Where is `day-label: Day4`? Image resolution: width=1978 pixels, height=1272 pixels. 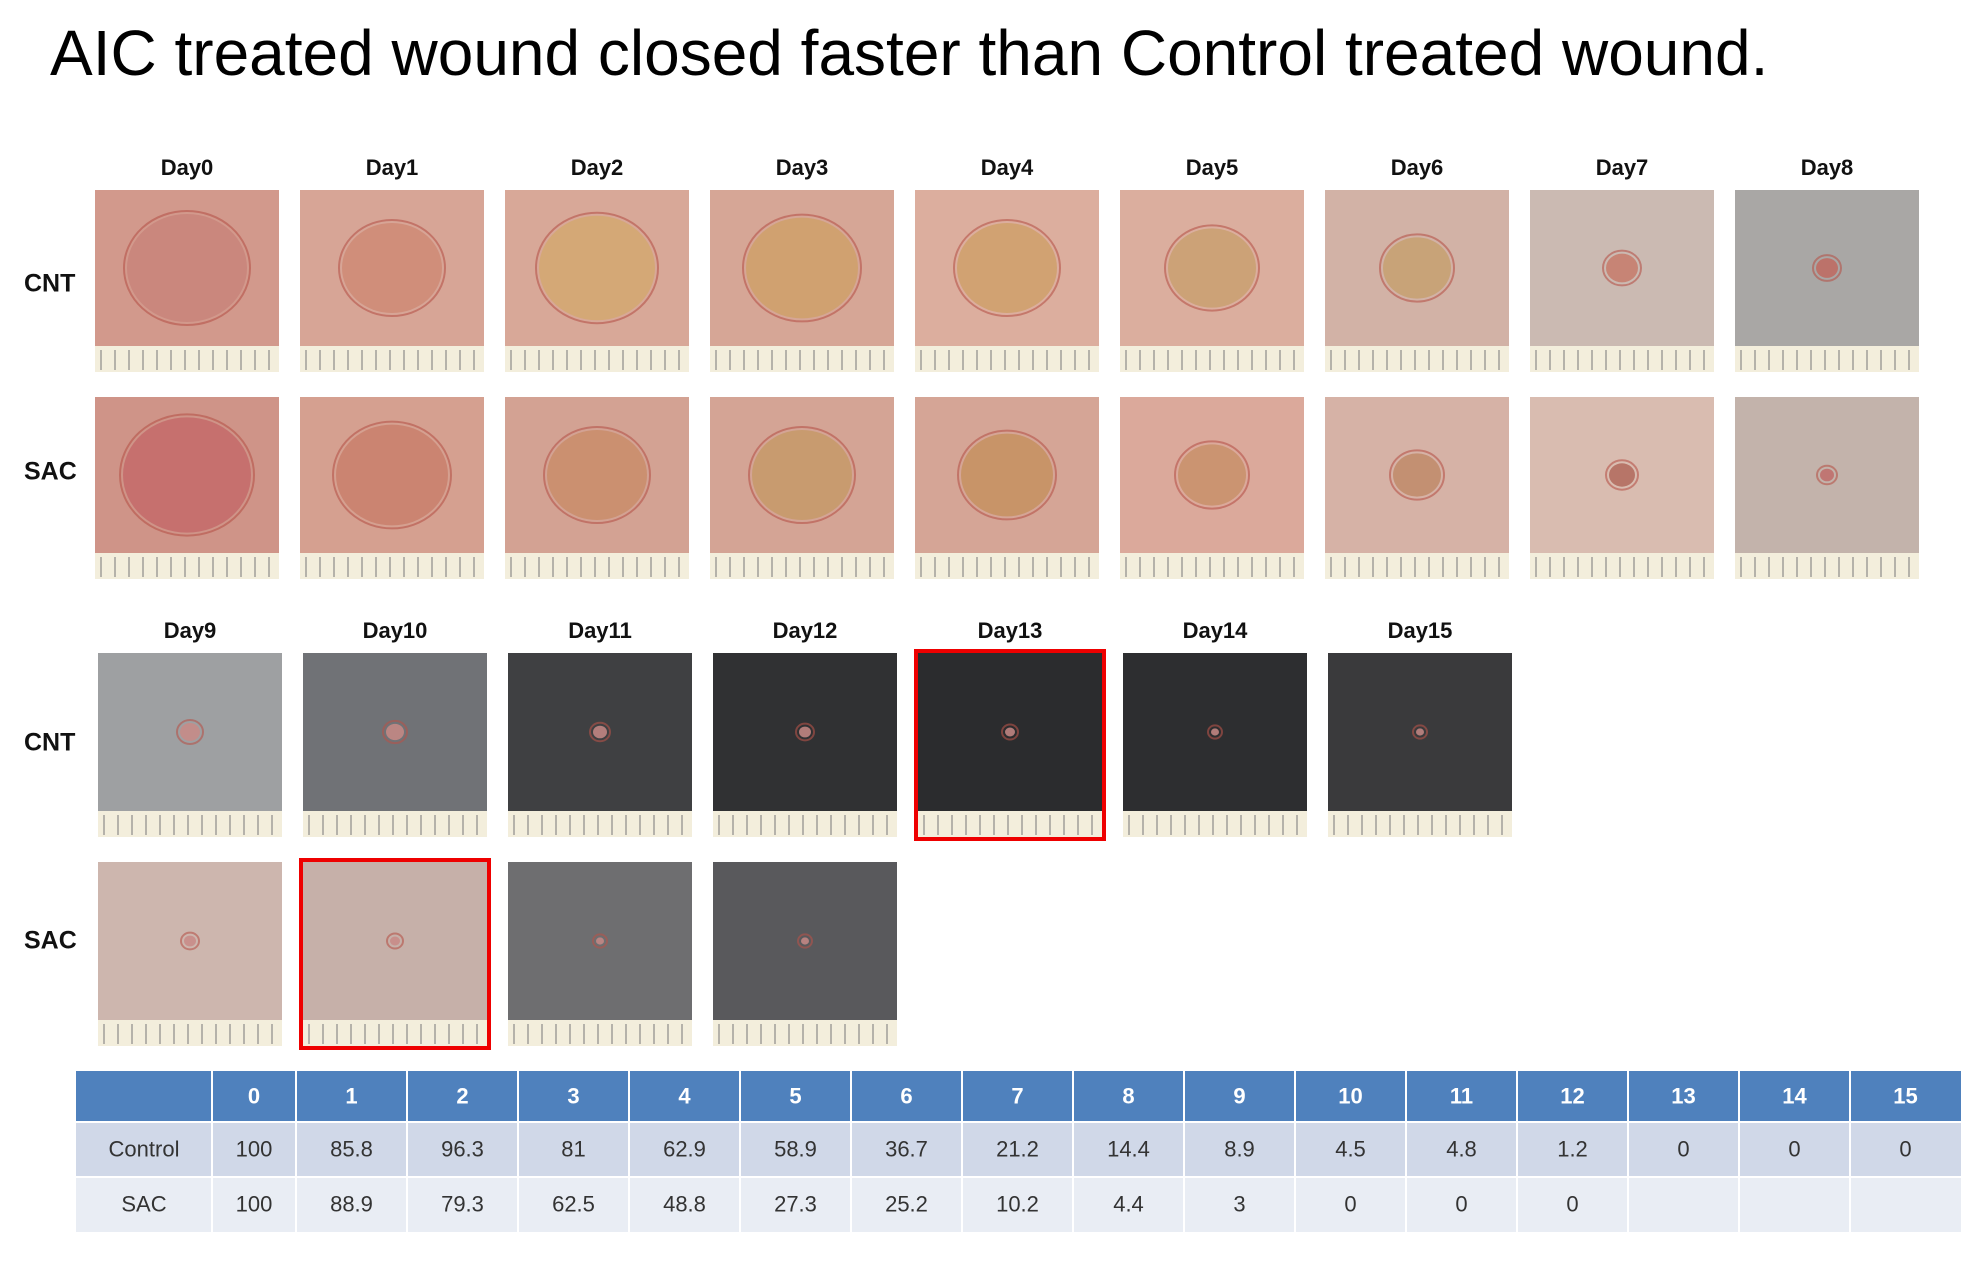 day-label: Day4 is located at coordinates (1007, 167).